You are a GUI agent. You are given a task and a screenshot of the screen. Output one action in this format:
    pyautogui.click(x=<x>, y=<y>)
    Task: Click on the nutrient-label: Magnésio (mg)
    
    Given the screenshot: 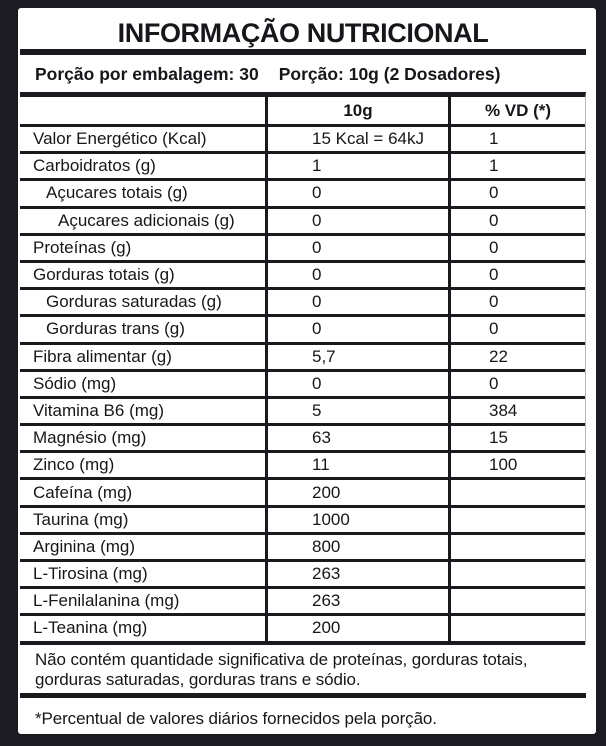 What is the action you would take?
    pyautogui.click(x=144, y=438)
    